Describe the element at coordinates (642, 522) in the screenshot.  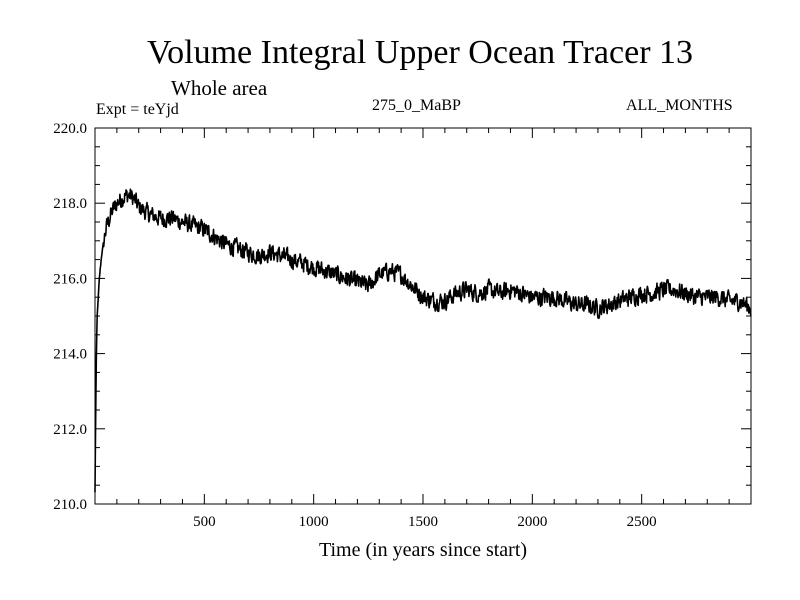
I see `x-tick-label: 2500` at that location.